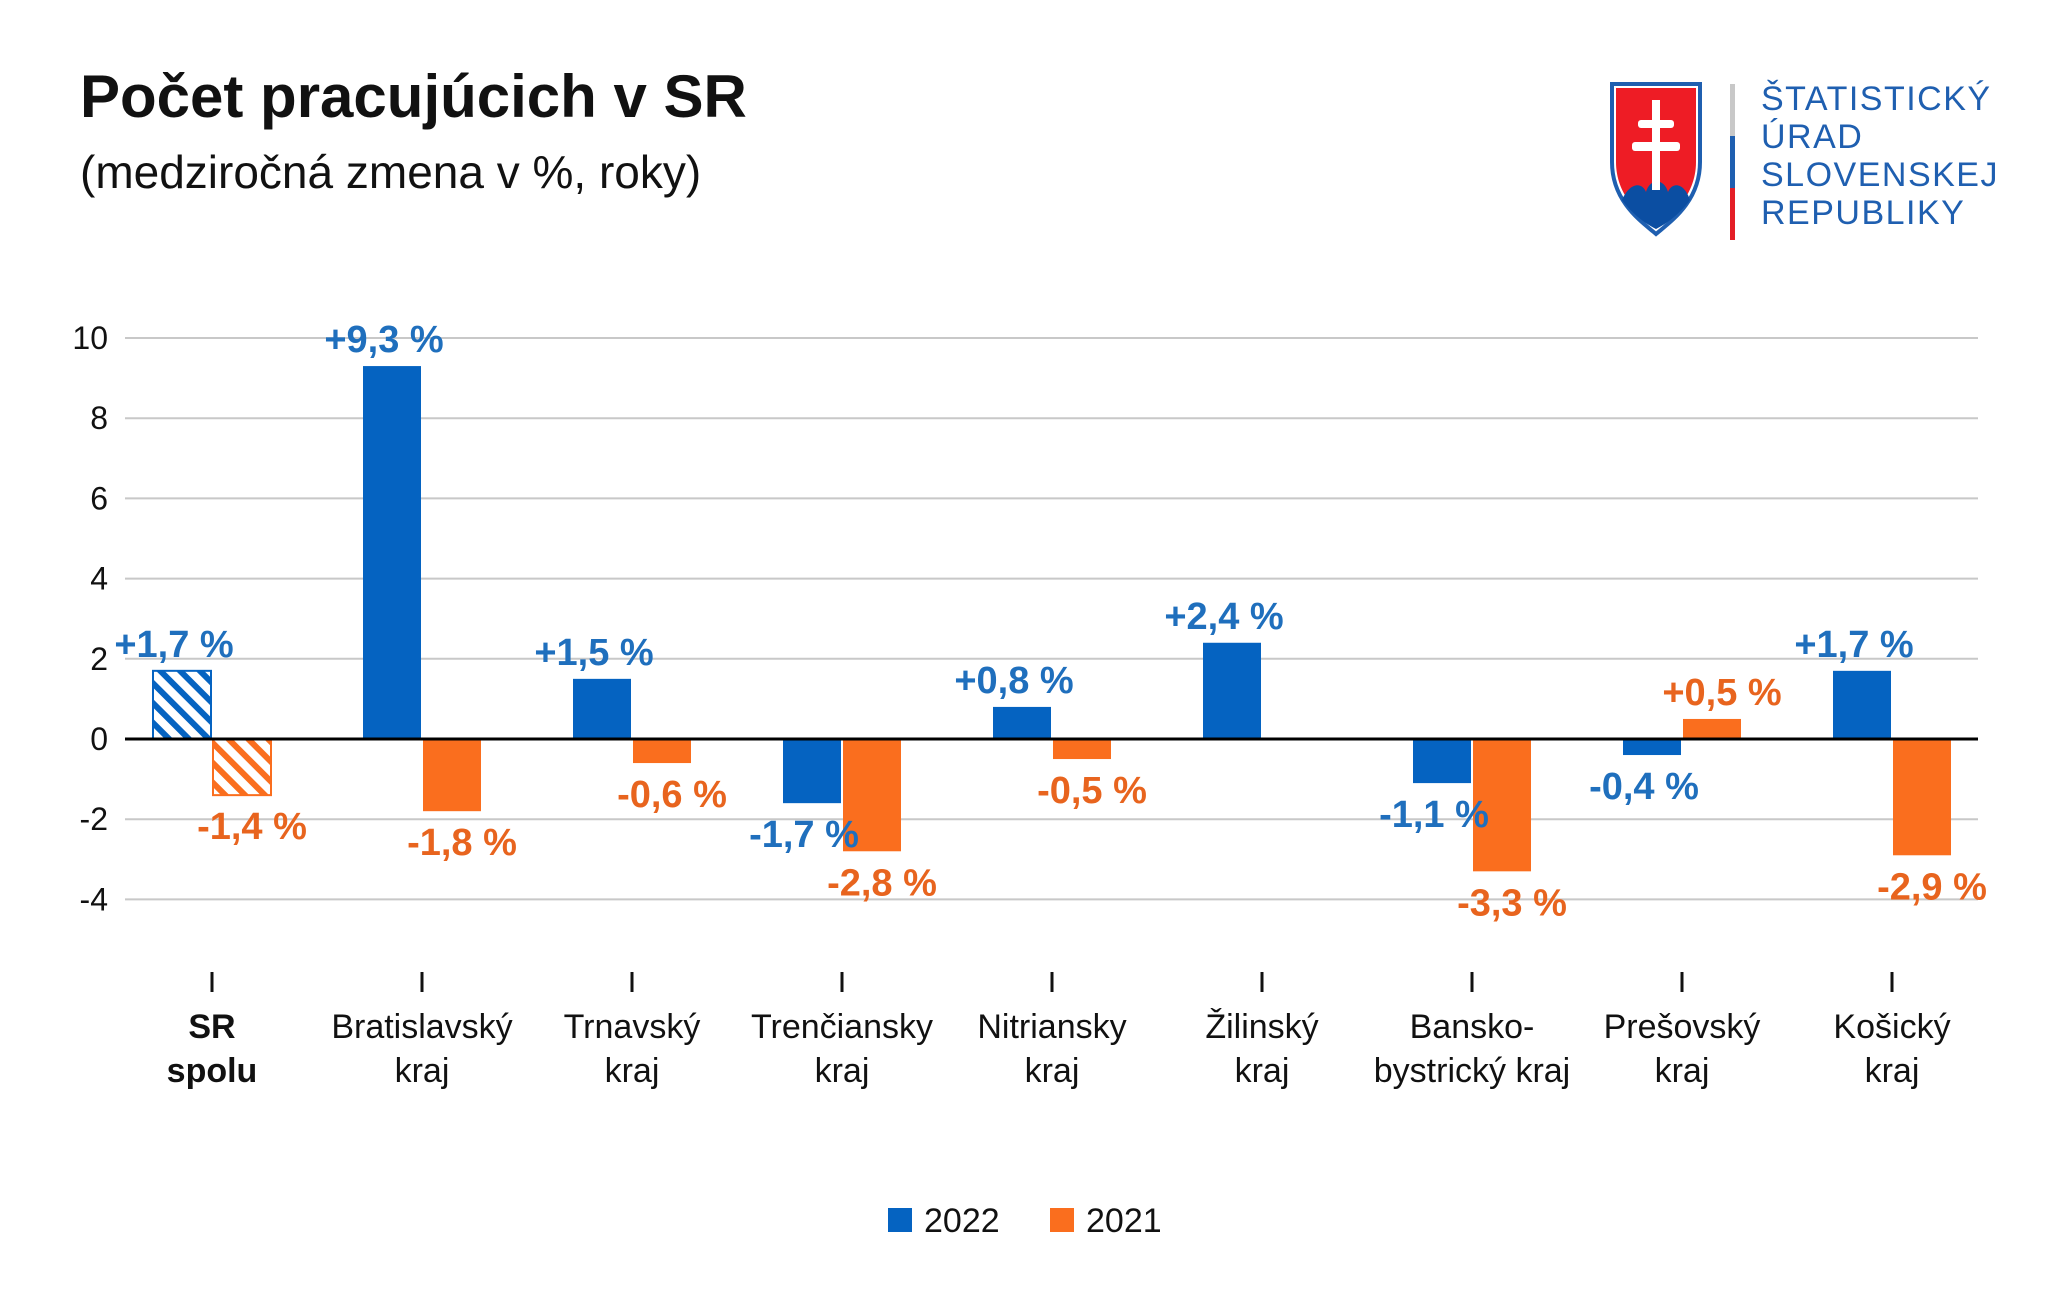 The image size is (2048, 1303). I want to click on y-tick-label: -4, so click(94, 899).